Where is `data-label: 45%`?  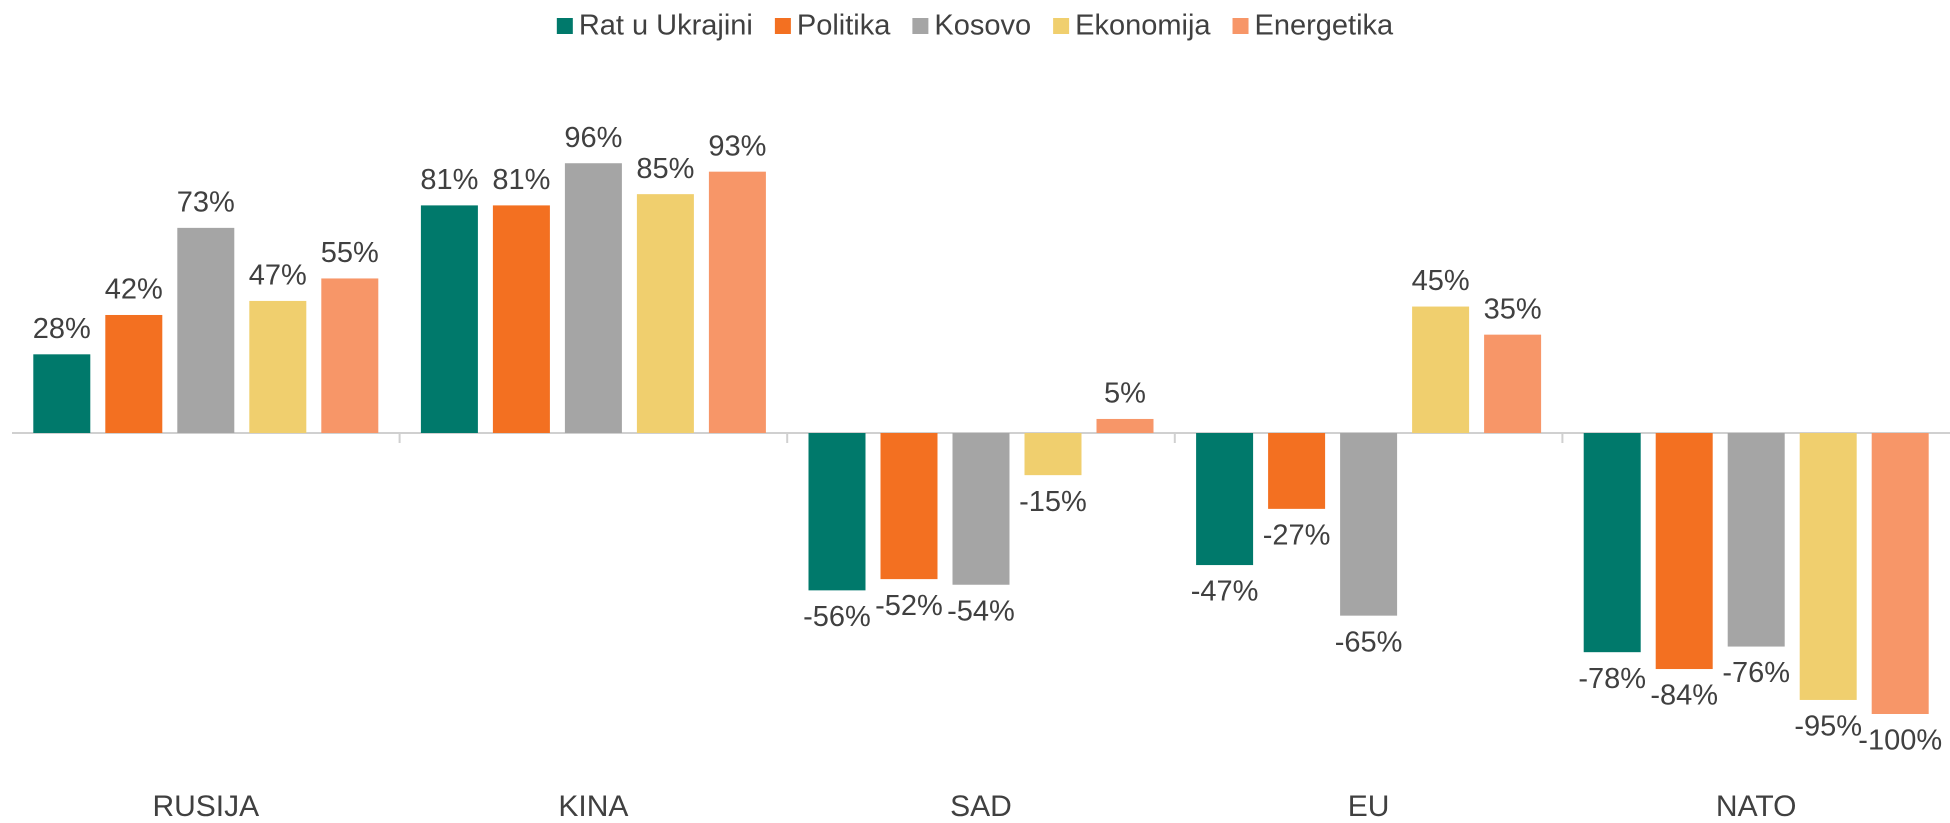 data-label: 45% is located at coordinates (1441, 281).